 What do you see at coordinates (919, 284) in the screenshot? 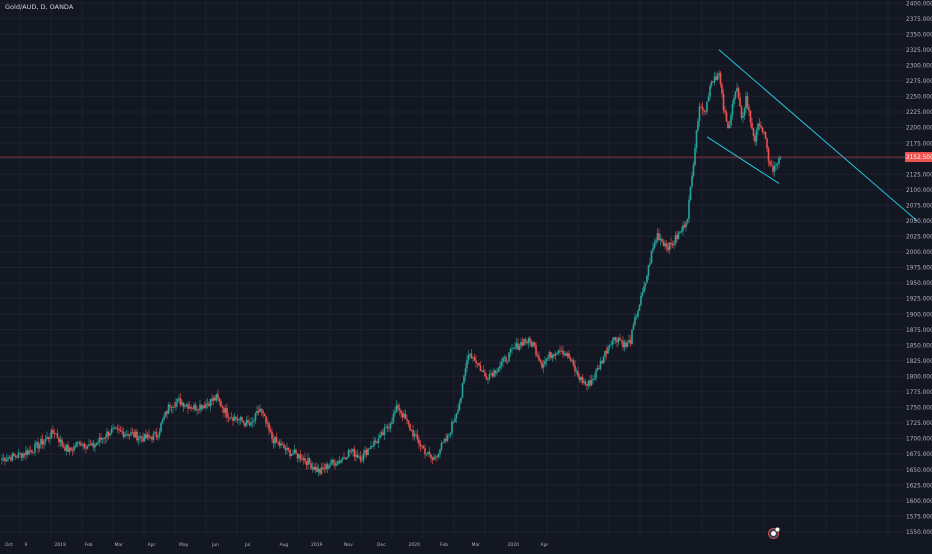
I see `y-tick-label: 1950.000` at bounding box center [919, 284].